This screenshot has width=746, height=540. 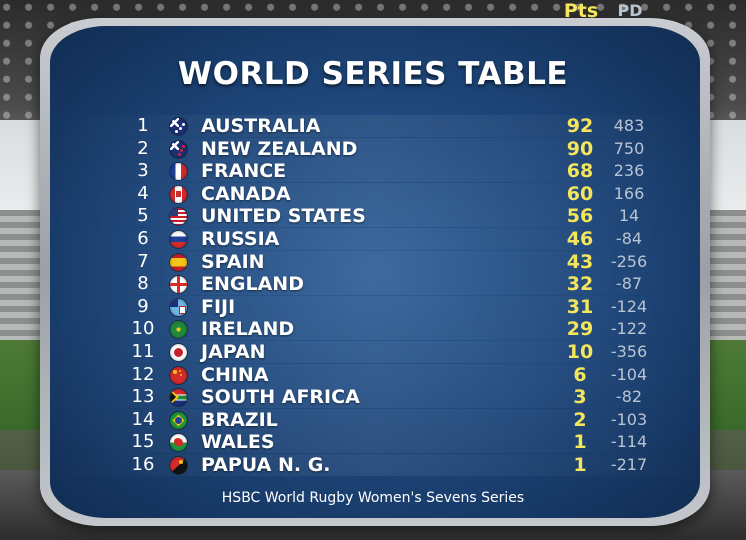 What do you see at coordinates (580, 397) in the screenshot?
I see `points: 3` at bounding box center [580, 397].